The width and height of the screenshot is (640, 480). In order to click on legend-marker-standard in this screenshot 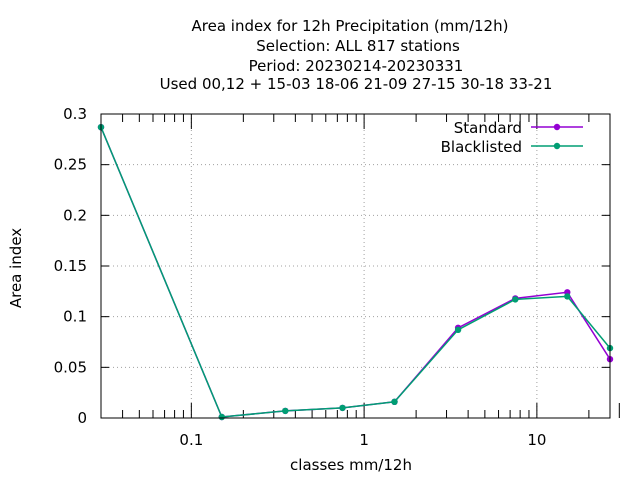, I will do `click(557, 127)`.